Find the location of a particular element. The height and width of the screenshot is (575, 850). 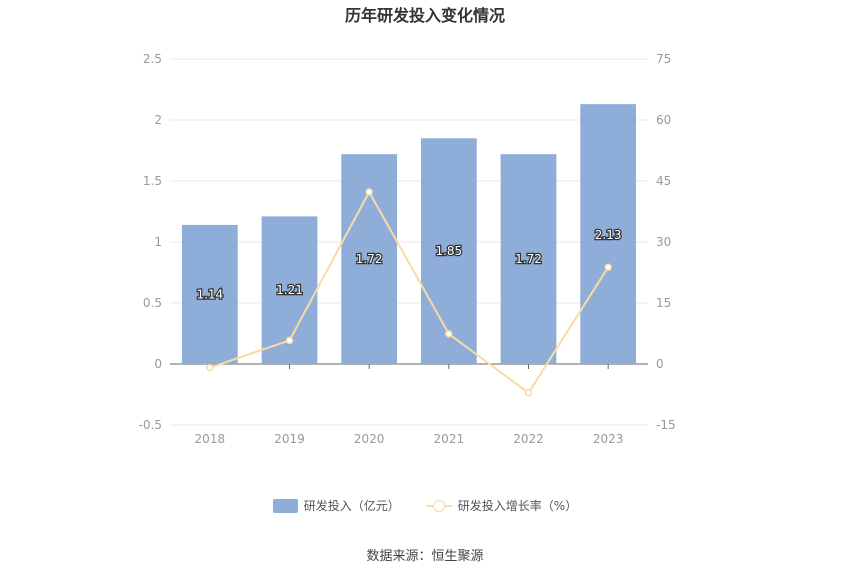

bar-data-label: 1.14 is located at coordinates (209, 294).